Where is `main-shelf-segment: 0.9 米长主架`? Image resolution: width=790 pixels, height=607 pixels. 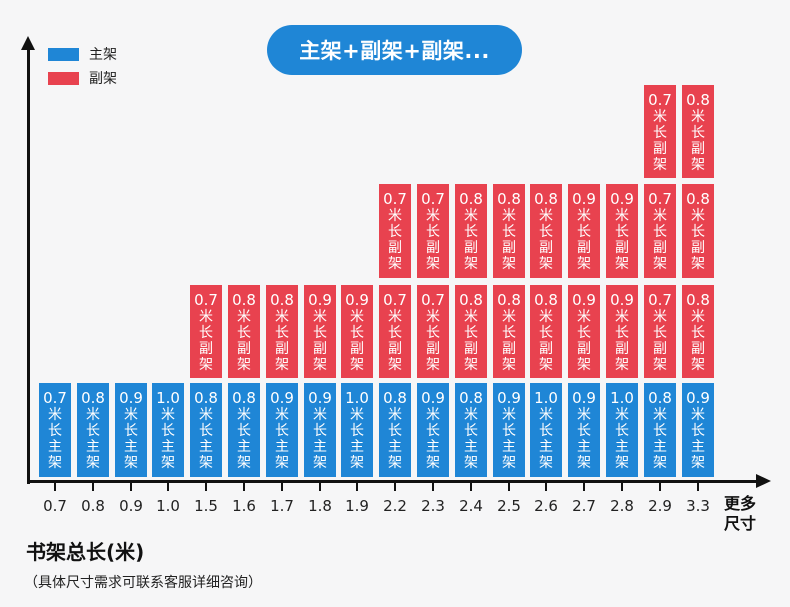
main-shelf-segment: 0.9 米长主架 is located at coordinates (698, 430).